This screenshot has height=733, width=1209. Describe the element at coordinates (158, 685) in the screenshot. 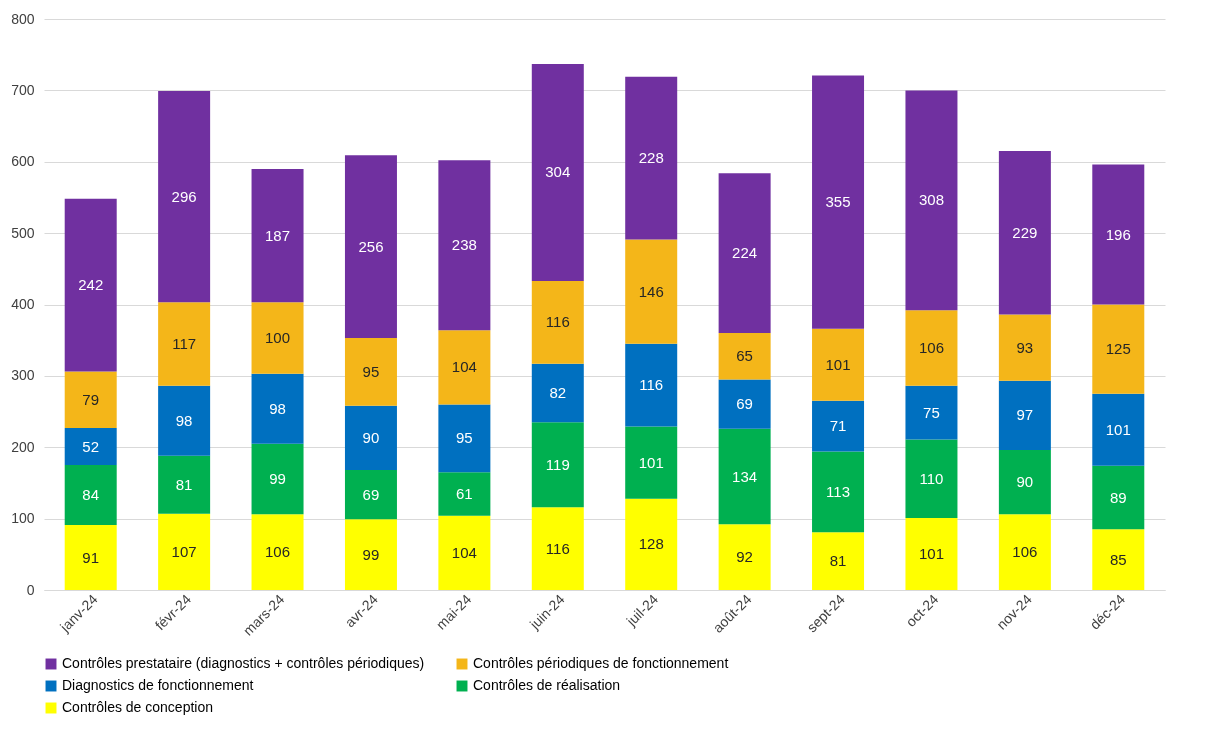

I see `legend-label: Diagnostics de fonctionnement` at that location.